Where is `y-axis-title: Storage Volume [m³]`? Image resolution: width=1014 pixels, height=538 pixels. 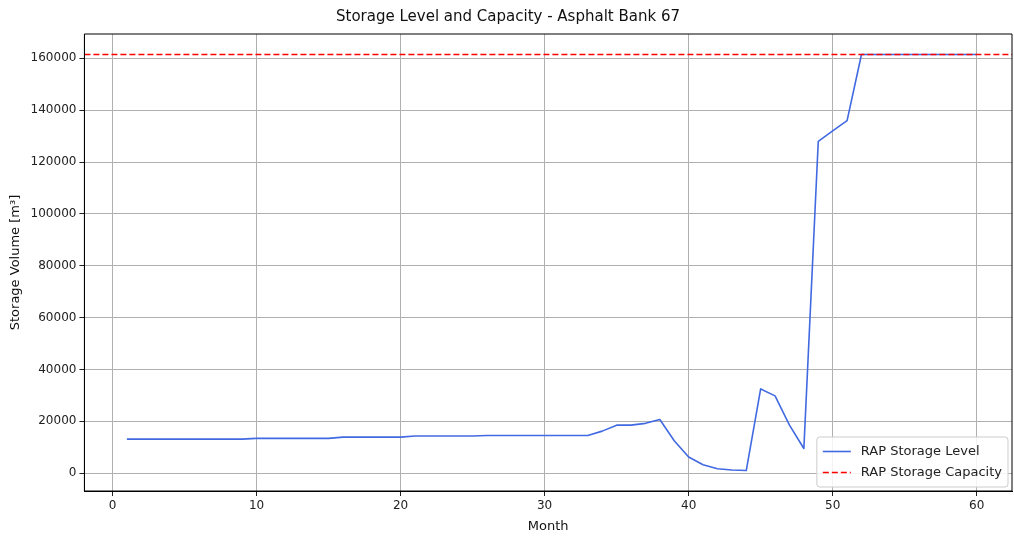 y-axis-title: Storage Volume [m³] is located at coordinates (15, 262).